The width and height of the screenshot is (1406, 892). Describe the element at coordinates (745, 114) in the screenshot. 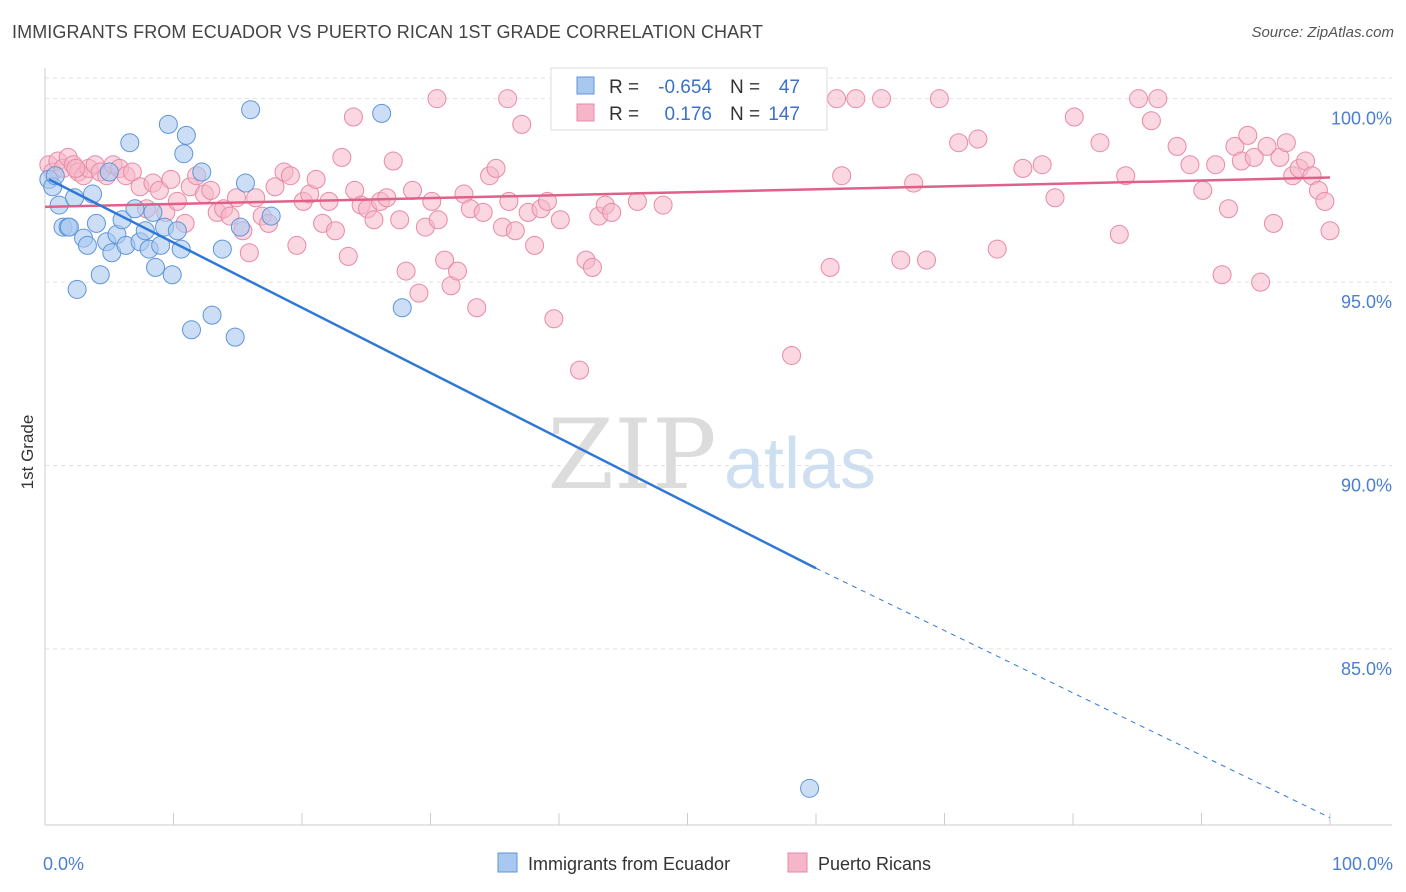

I see `pr-n-label: N =` at that location.